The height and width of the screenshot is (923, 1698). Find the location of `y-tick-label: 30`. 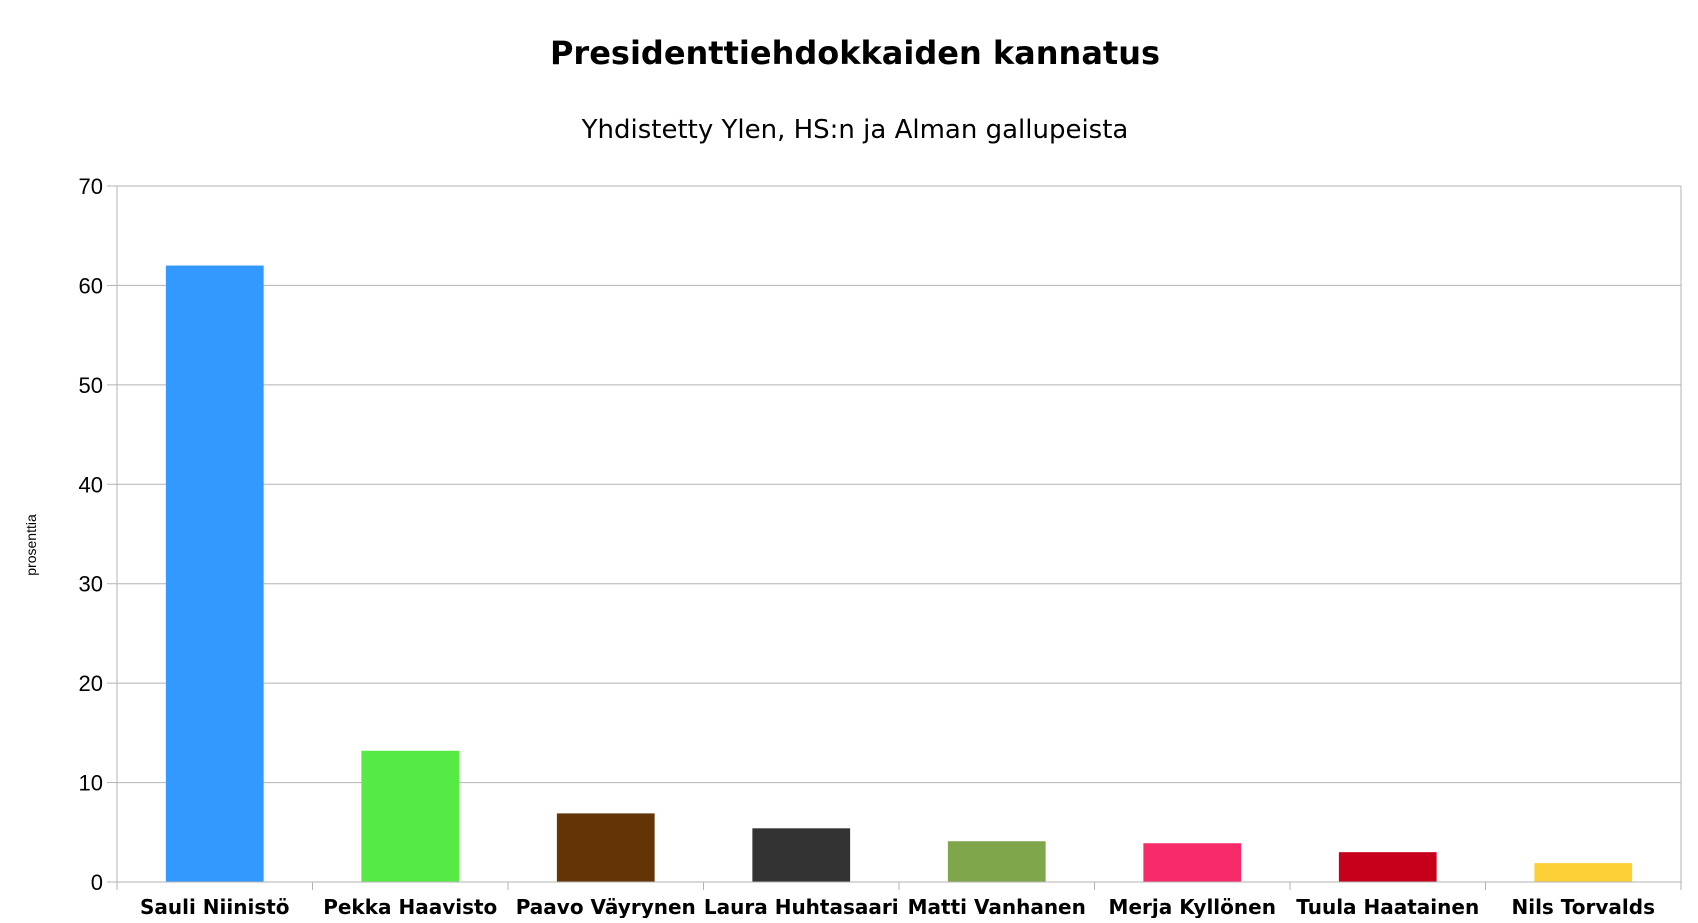

y-tick-label: 30 is located at coordinates (91, 584).